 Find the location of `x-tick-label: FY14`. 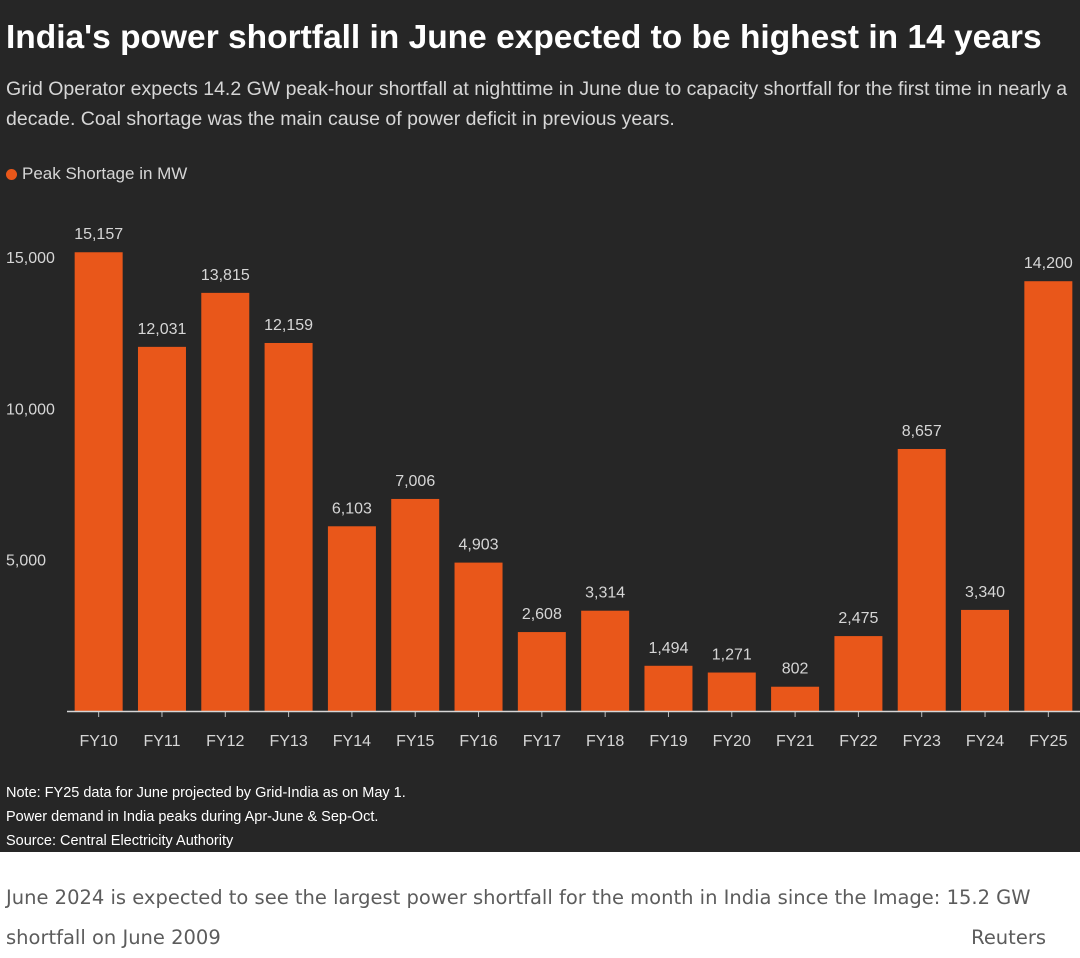

x-tick-label: FY14 is located at coordinates (352, 741).